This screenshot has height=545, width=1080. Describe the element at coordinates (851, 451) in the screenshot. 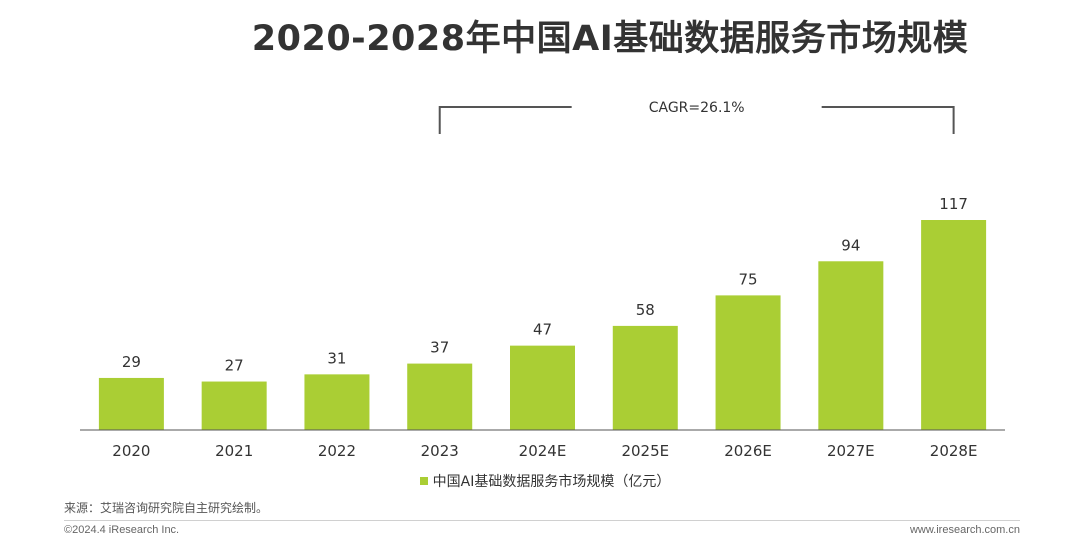

I see `x-tick-2027E: 2027E` at that location.